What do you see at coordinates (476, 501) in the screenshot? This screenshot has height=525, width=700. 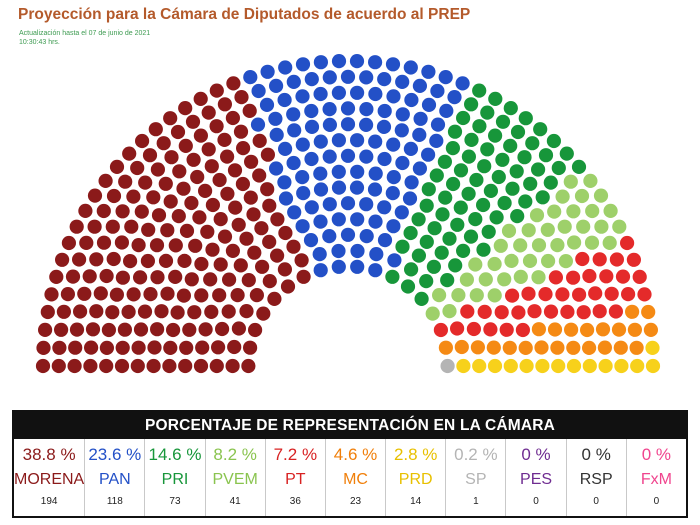 I see `party-seats: 1` at bounding box center [476, 501].